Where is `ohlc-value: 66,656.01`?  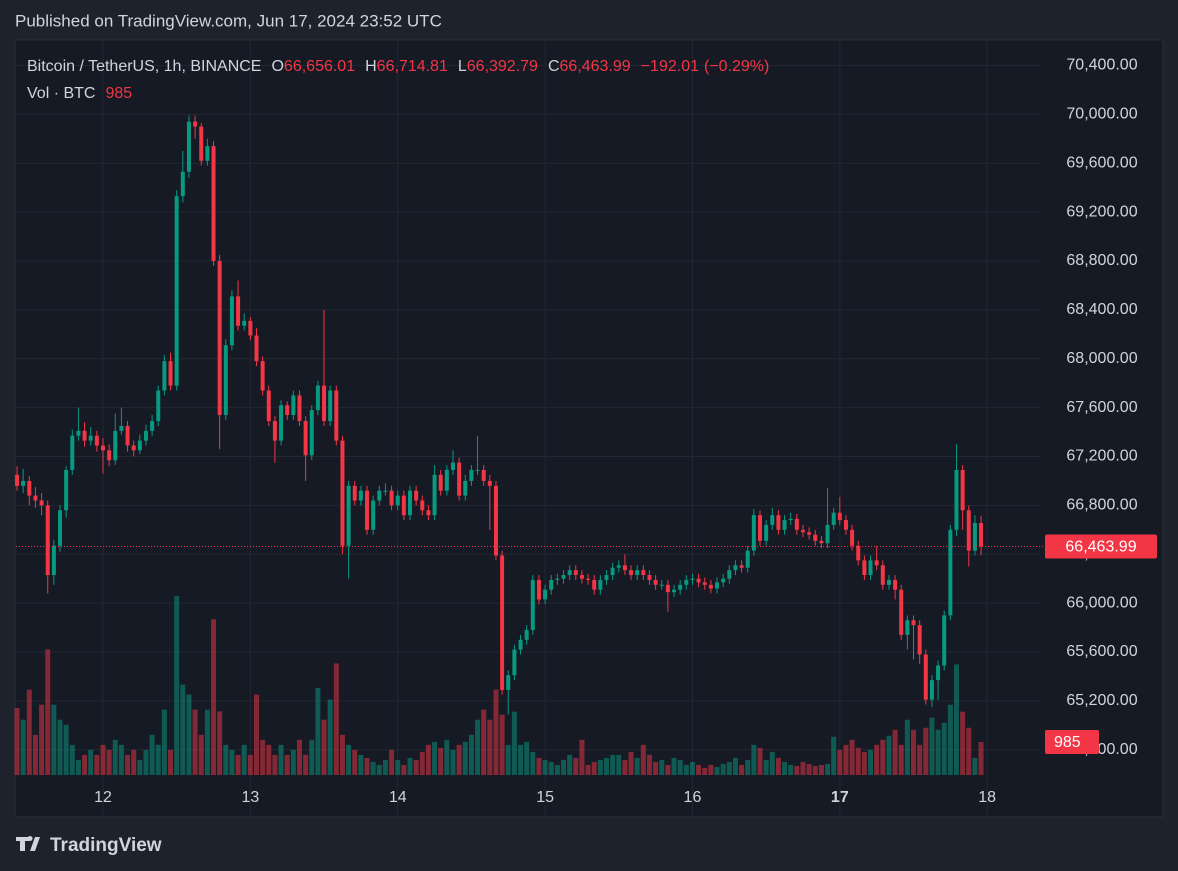
ohlc-value: 66,656.01 is located at coordinates (319, 66).